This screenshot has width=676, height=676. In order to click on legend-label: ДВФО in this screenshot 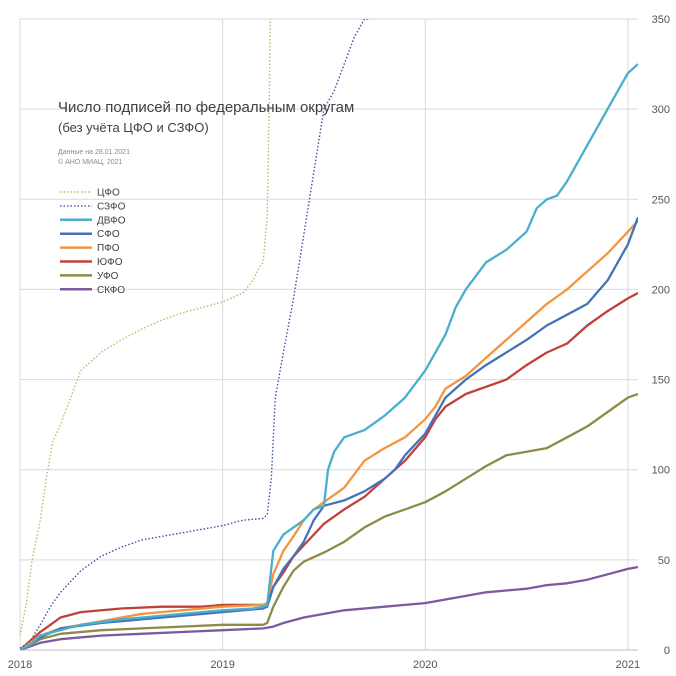, I will do `click(111, 220)`.